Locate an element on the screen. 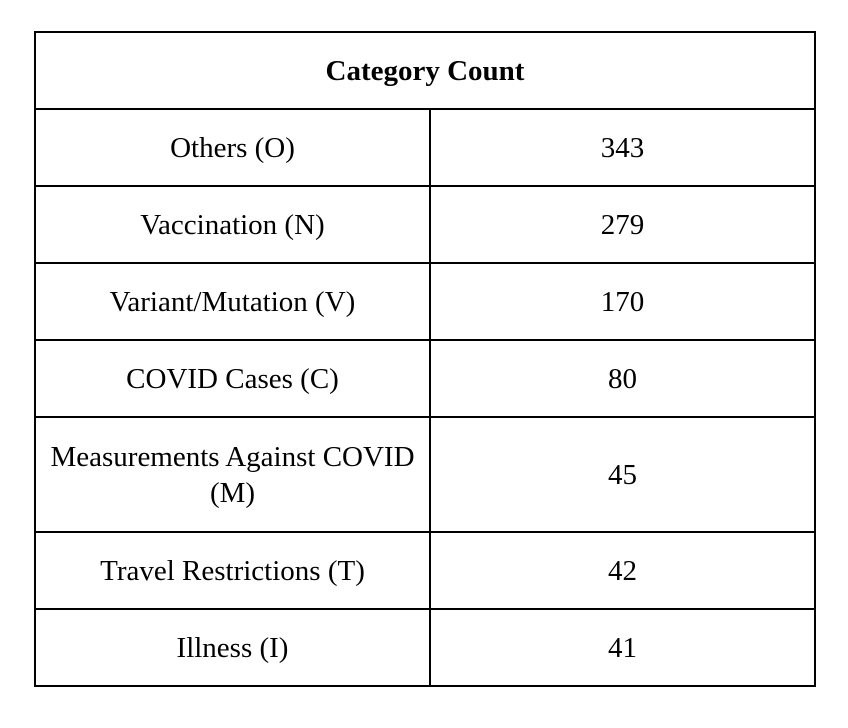  table-row: Measurements Against COVID (M) 45 is located at coordinates (425, 474).